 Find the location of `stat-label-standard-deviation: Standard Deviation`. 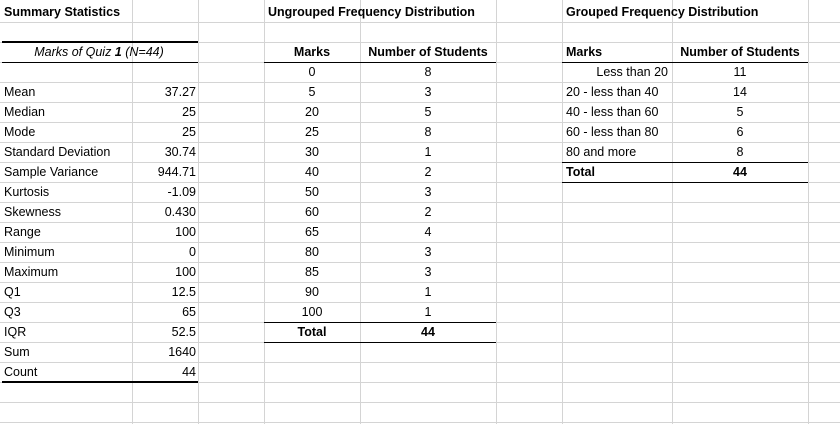

stat-label-standard-deviation: Standard Deviation is located at coordinates (57, 152).